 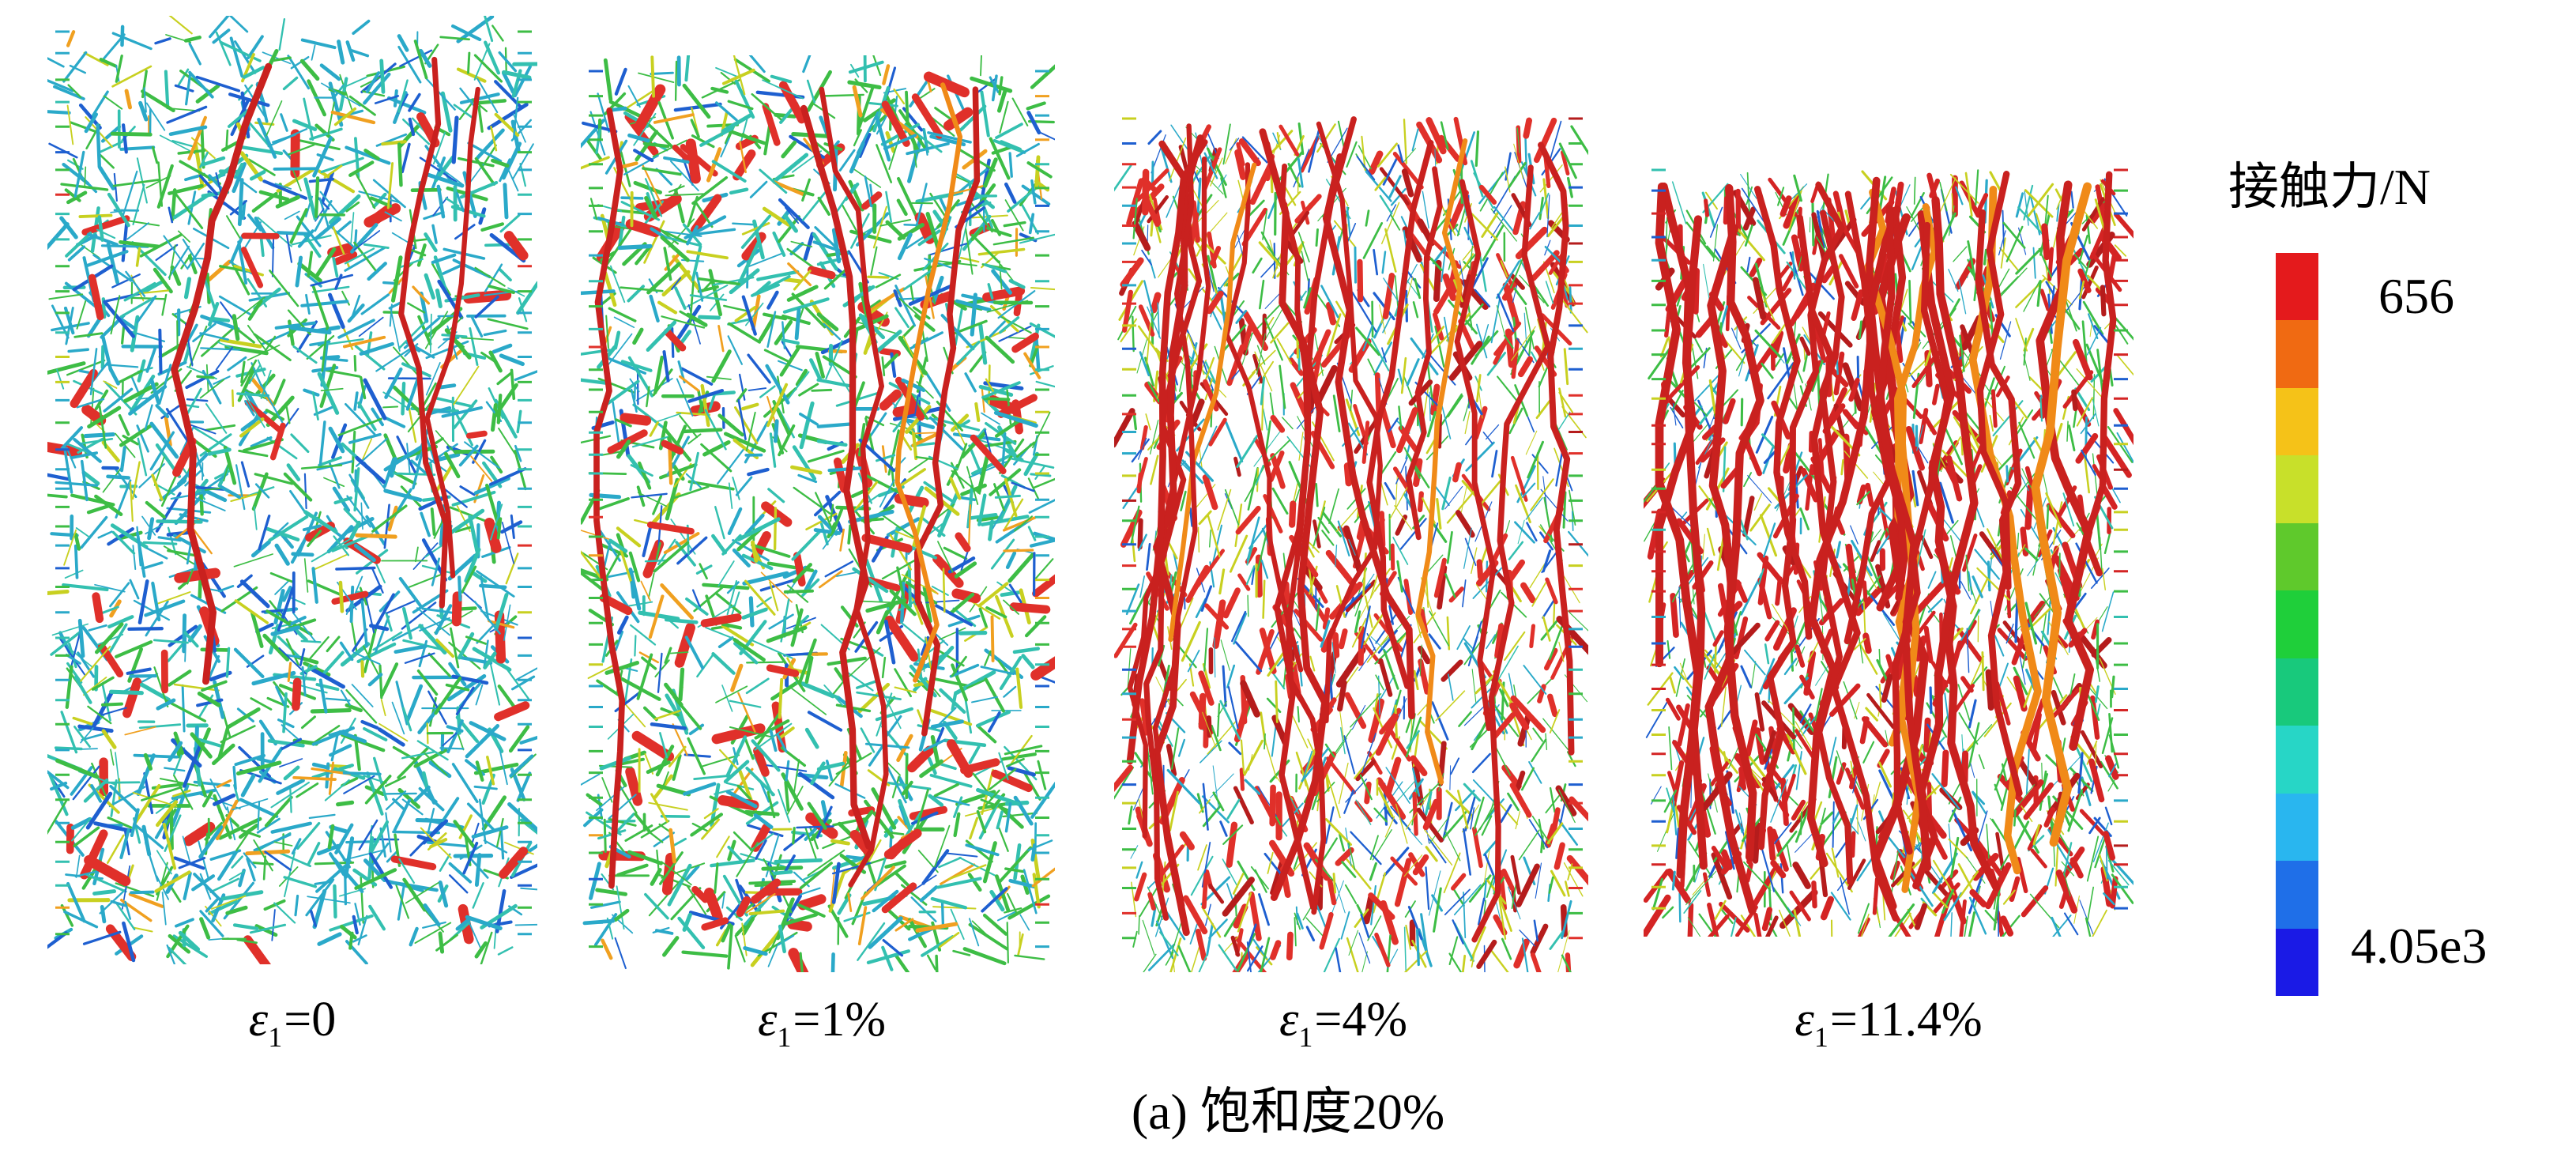 What do you see at coordinates (1889, 1023) in the screenshot?
I see `strain-label-3: ε1=11.4%` at bounding box center [1889, 1023].